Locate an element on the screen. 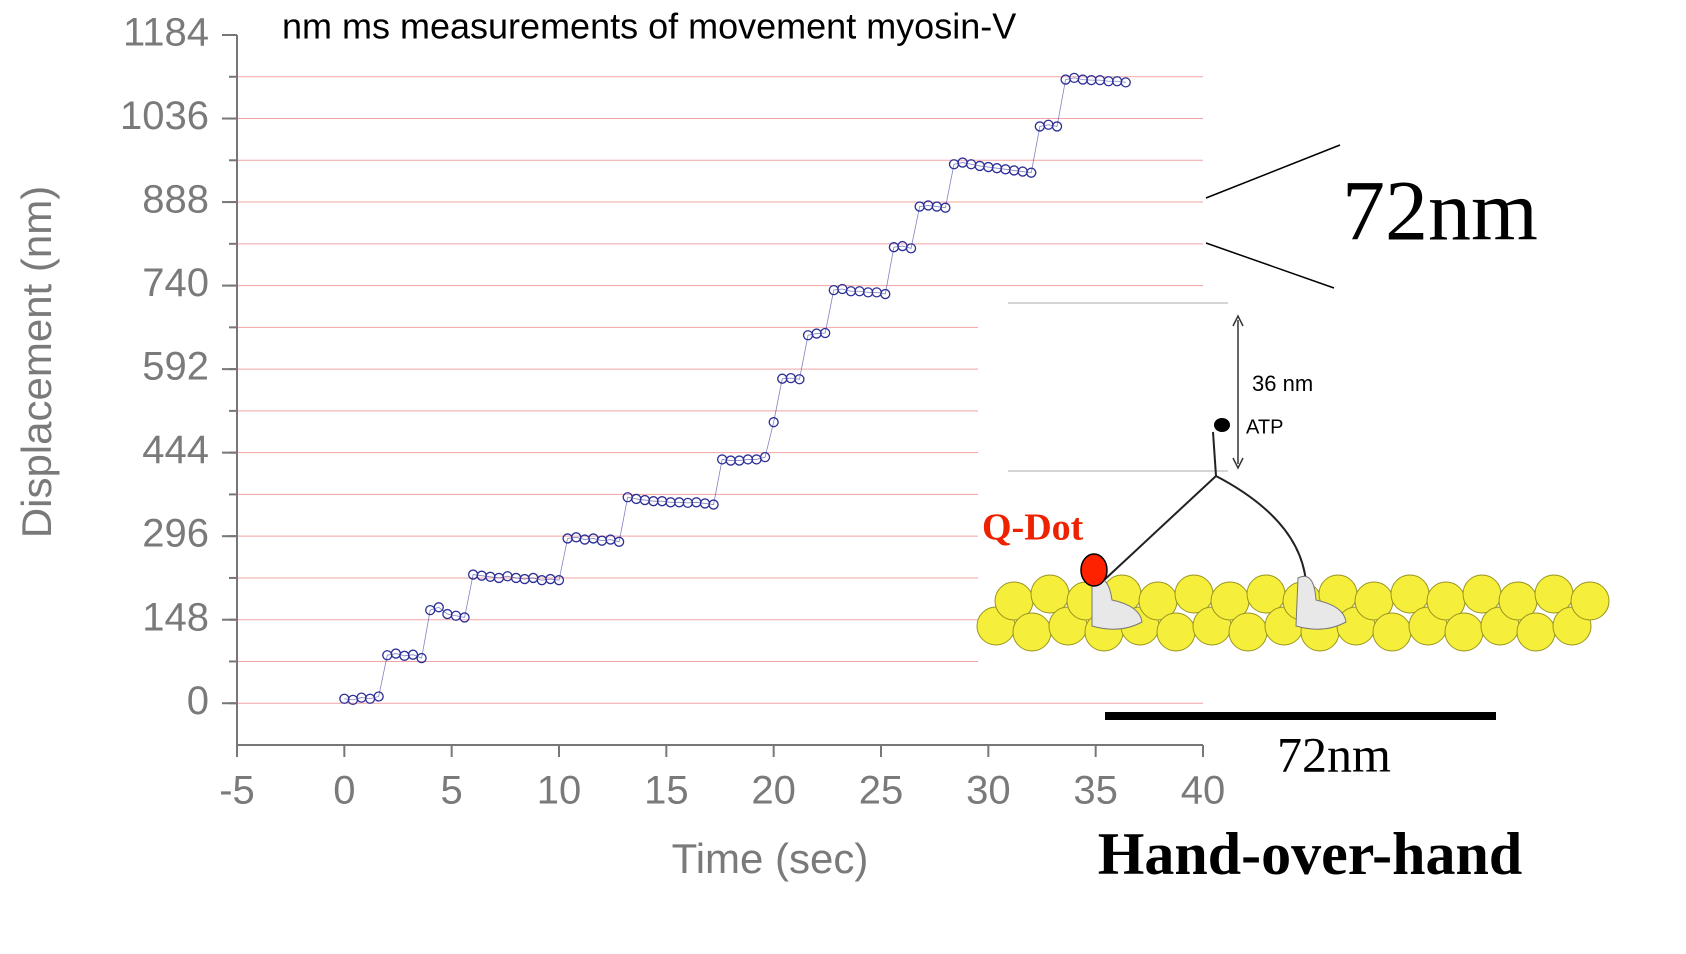 This screenshot has width=1686, height=954. x-tick-label: 5 is located at coordinates (452, 791).